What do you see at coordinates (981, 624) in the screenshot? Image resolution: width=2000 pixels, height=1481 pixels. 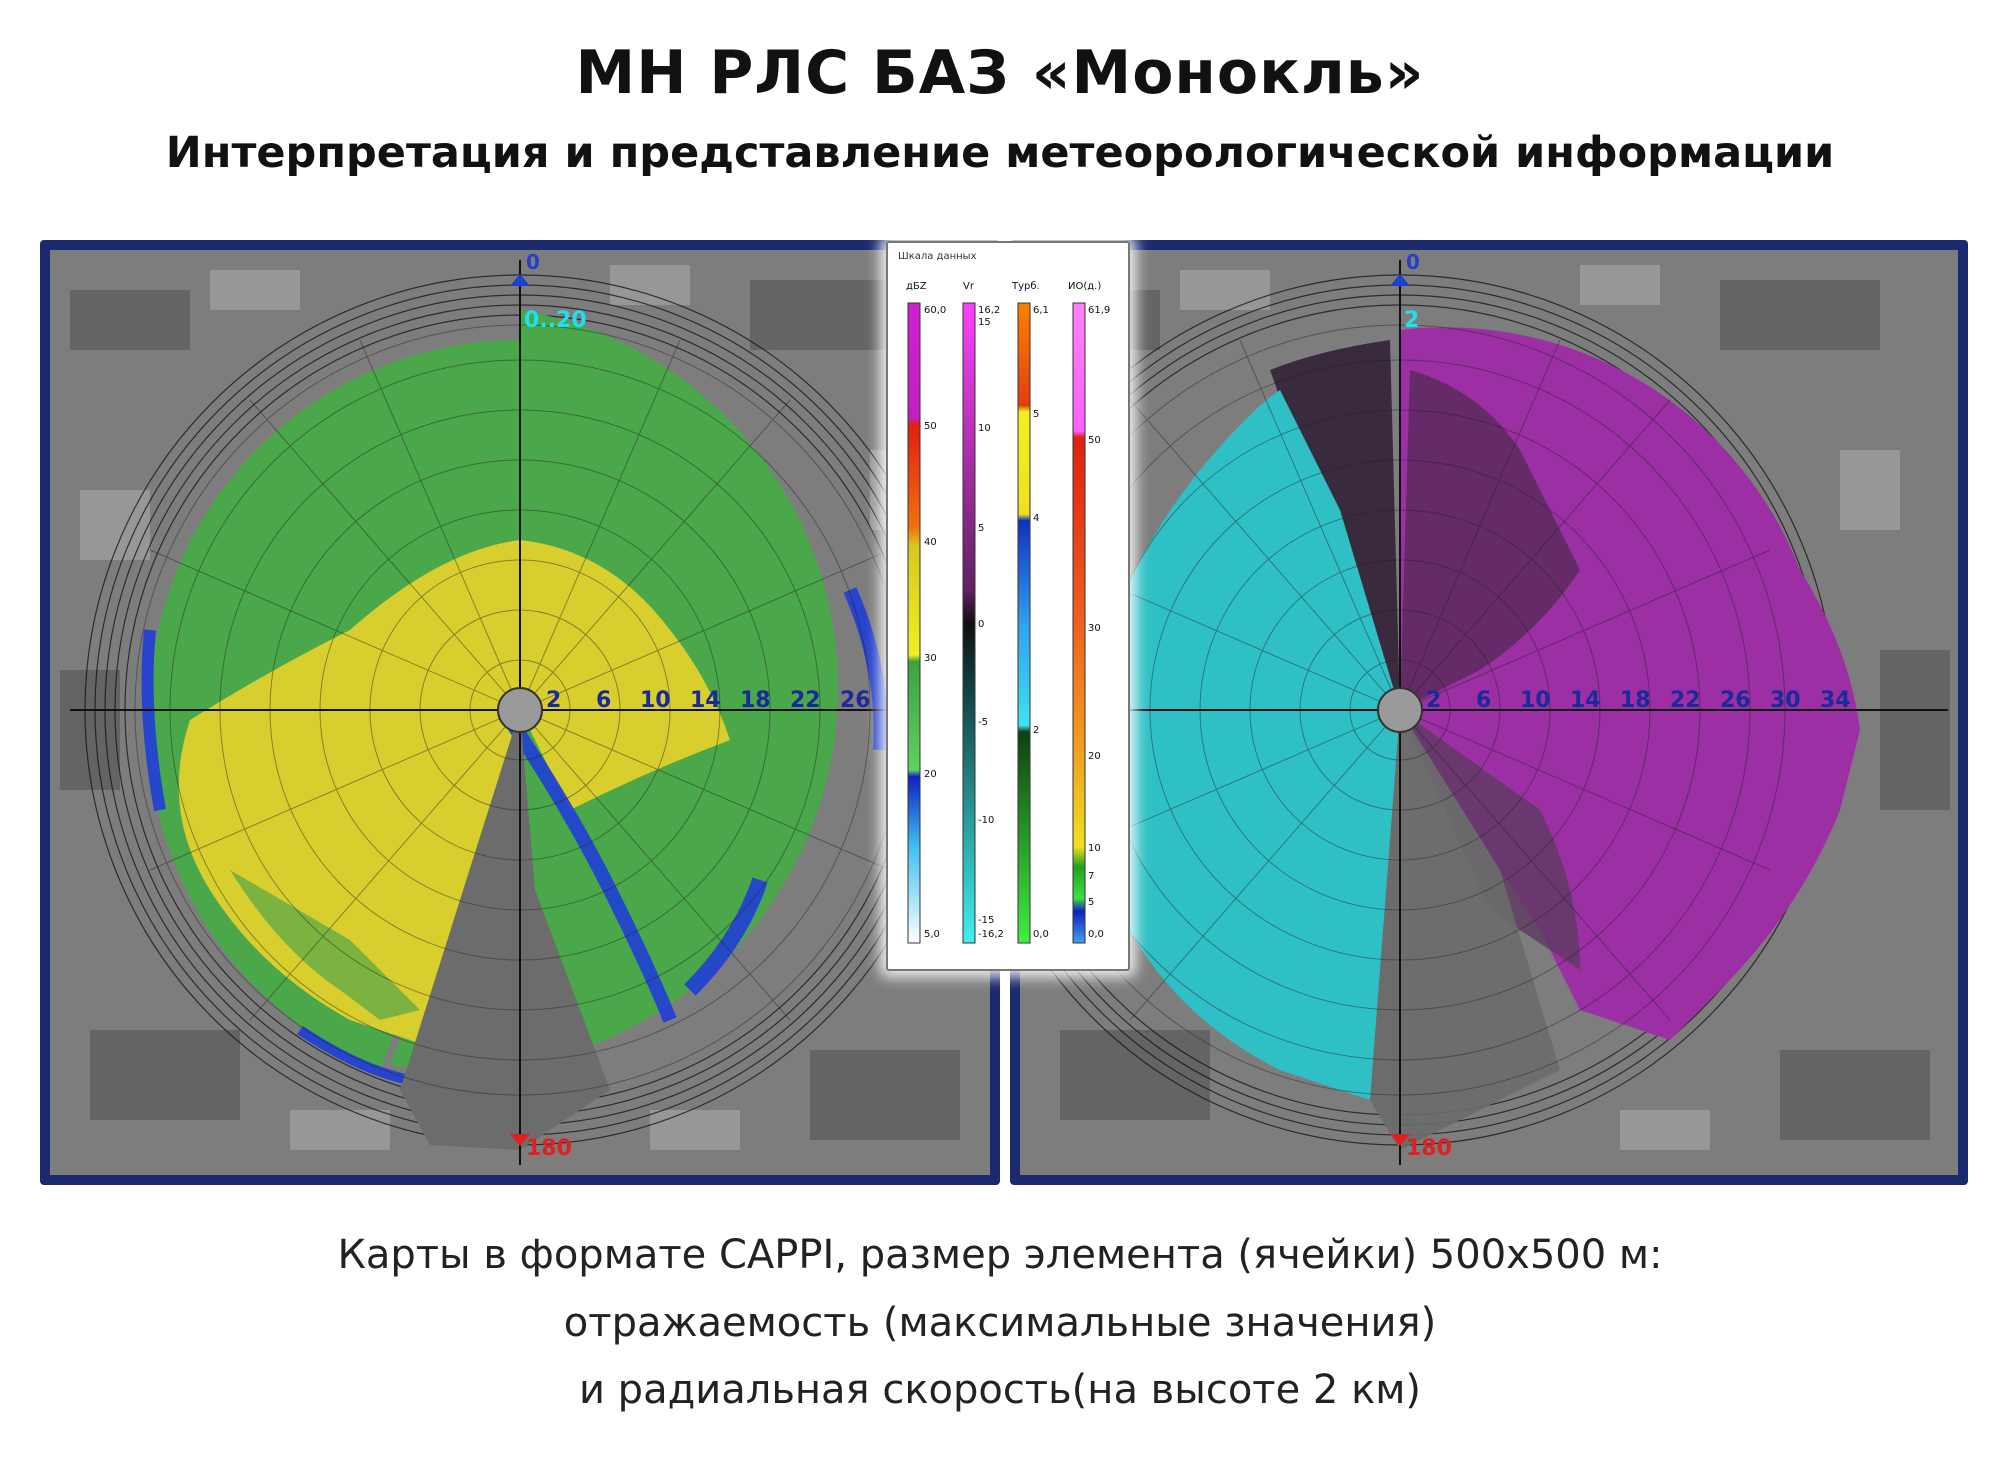 I see `scale-tick: 0` at bounding box center [981, 624].